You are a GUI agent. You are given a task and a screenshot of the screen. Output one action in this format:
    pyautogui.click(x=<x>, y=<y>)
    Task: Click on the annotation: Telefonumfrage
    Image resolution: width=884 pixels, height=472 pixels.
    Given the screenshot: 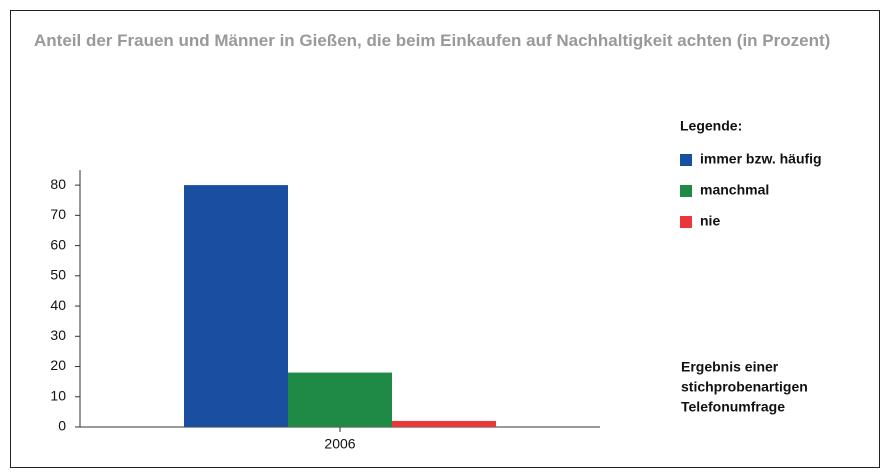 What is the action you would take?
    pyautogui.click(x=733, y=407)
    